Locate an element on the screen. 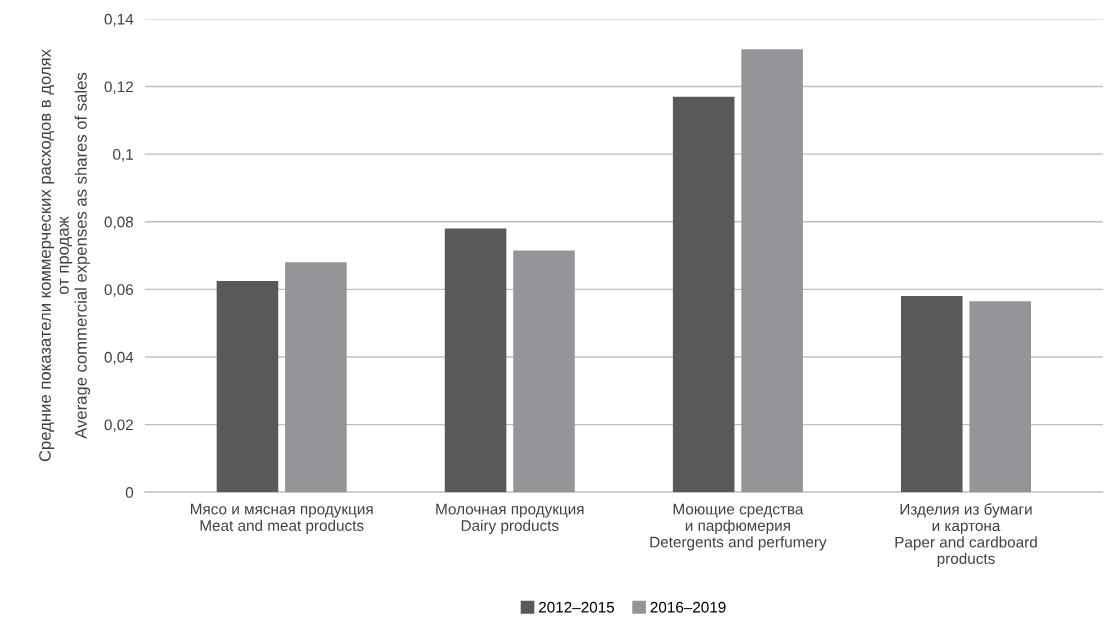 This screenshot has width=1114, height=631. legend-label: 2016–2019 is located at coordinates (688, 607).